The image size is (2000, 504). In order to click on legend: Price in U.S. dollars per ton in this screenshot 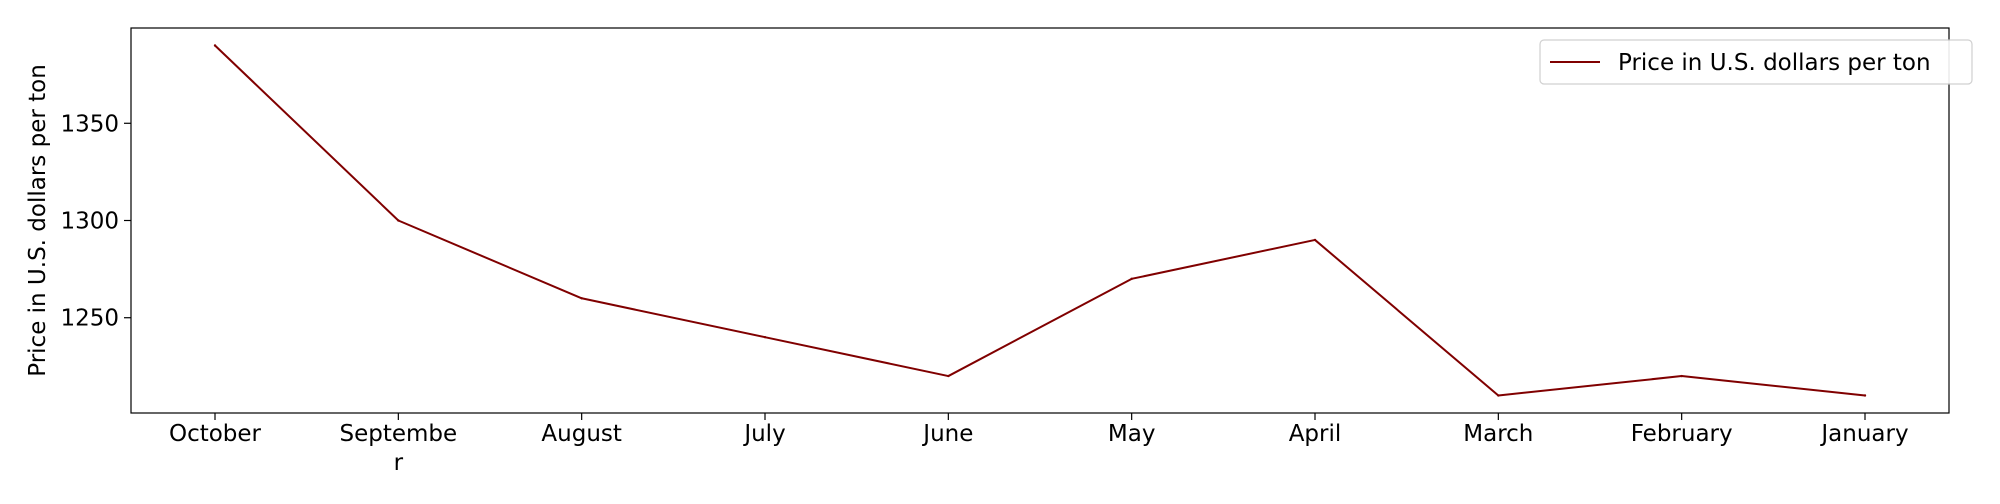, I will do `click(1756, 62)`.